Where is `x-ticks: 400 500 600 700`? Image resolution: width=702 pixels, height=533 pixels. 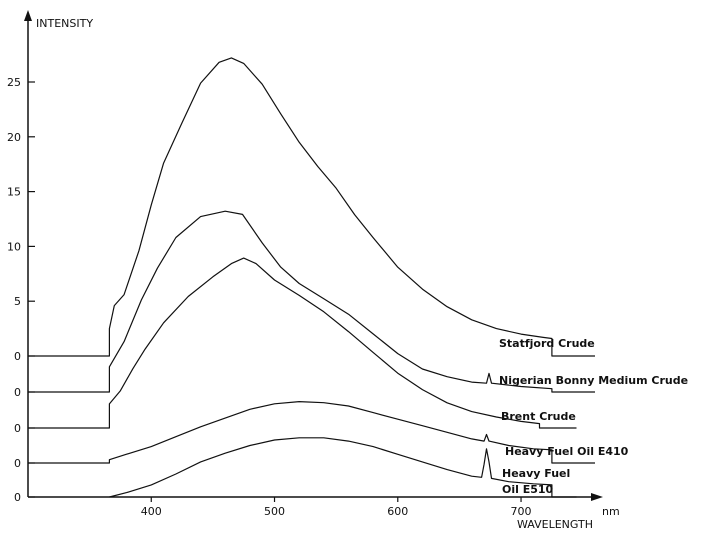
x-ticks: 400 500 600 700 is located at coordinates (336, 507).